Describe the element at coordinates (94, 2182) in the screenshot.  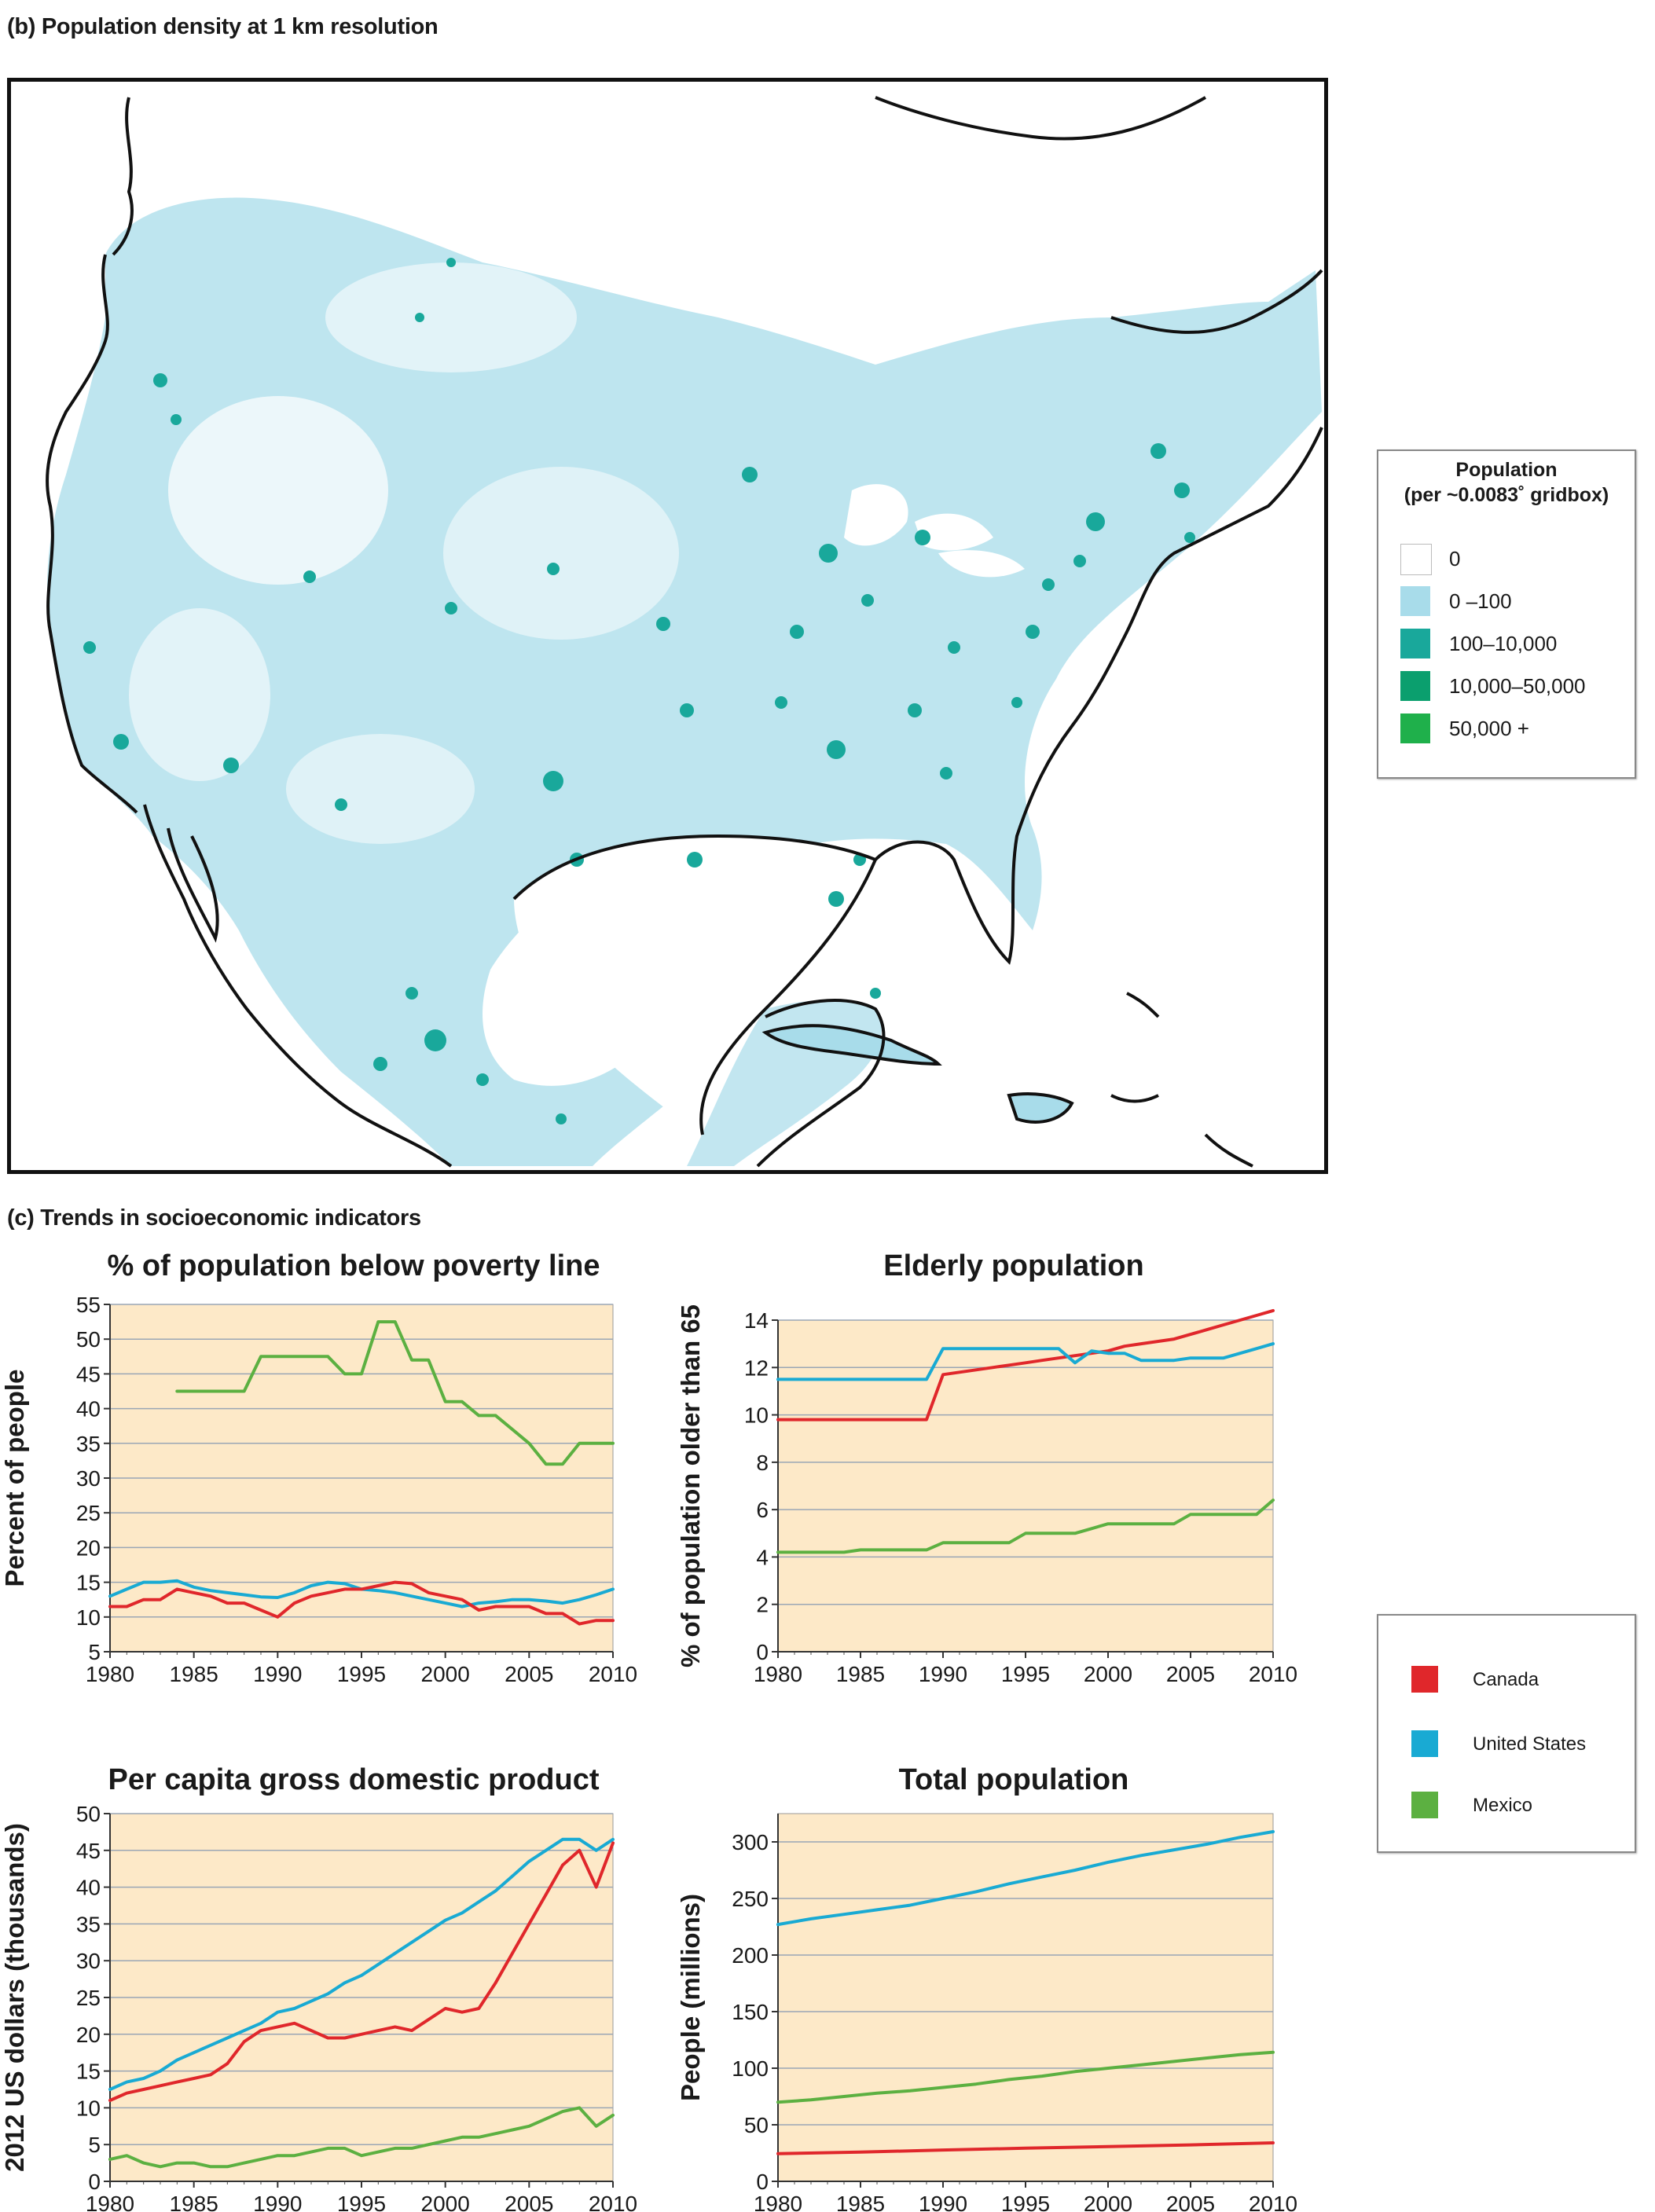
I see `gdp-ytick-label-0: 0` at that location.